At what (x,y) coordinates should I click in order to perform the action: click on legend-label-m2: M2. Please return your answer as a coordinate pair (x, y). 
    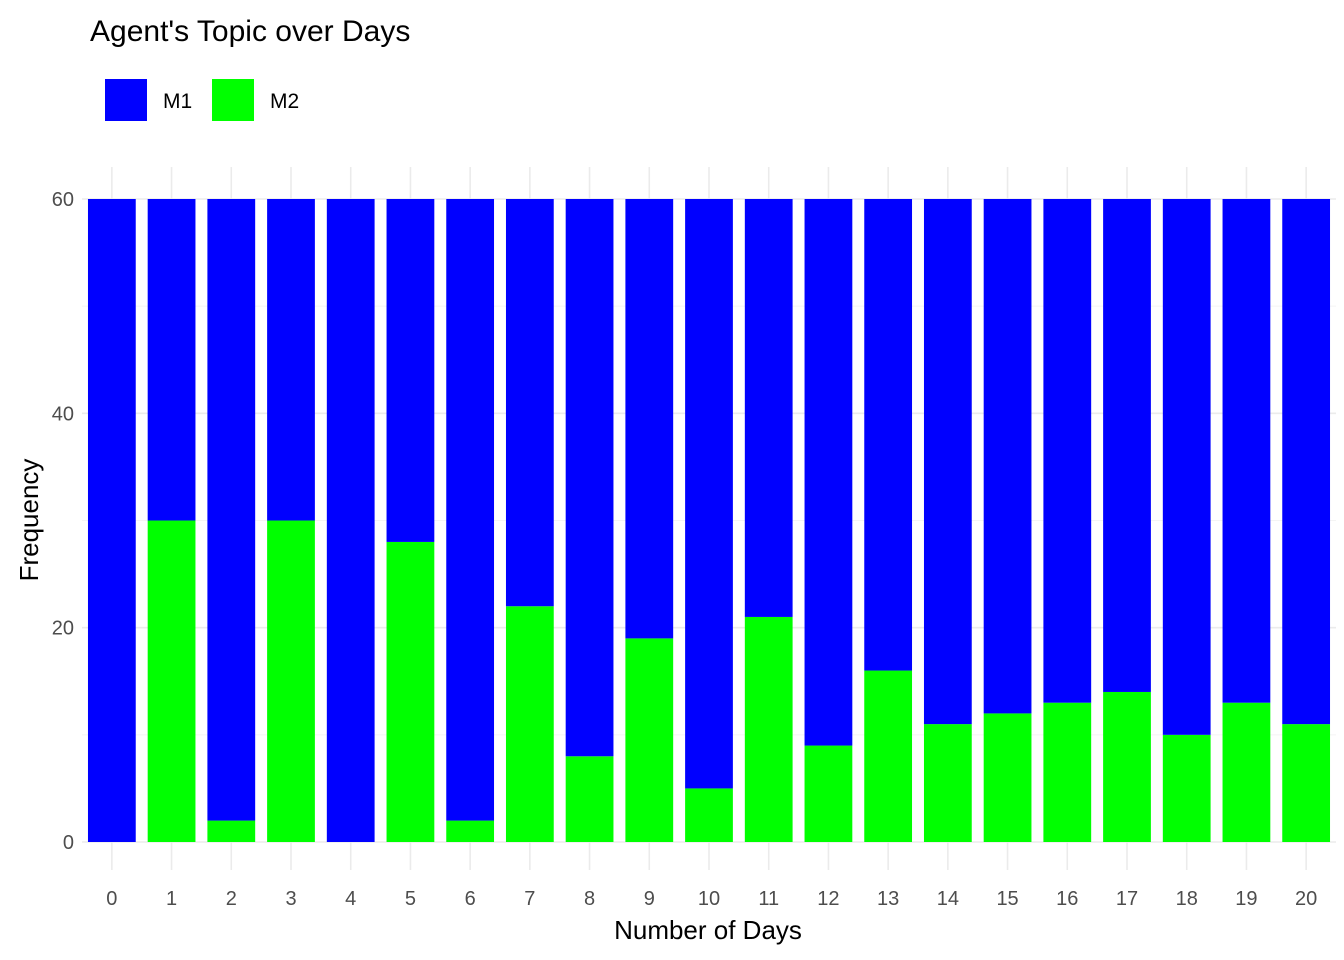
    Looking at the image, I should click on (284, 101).